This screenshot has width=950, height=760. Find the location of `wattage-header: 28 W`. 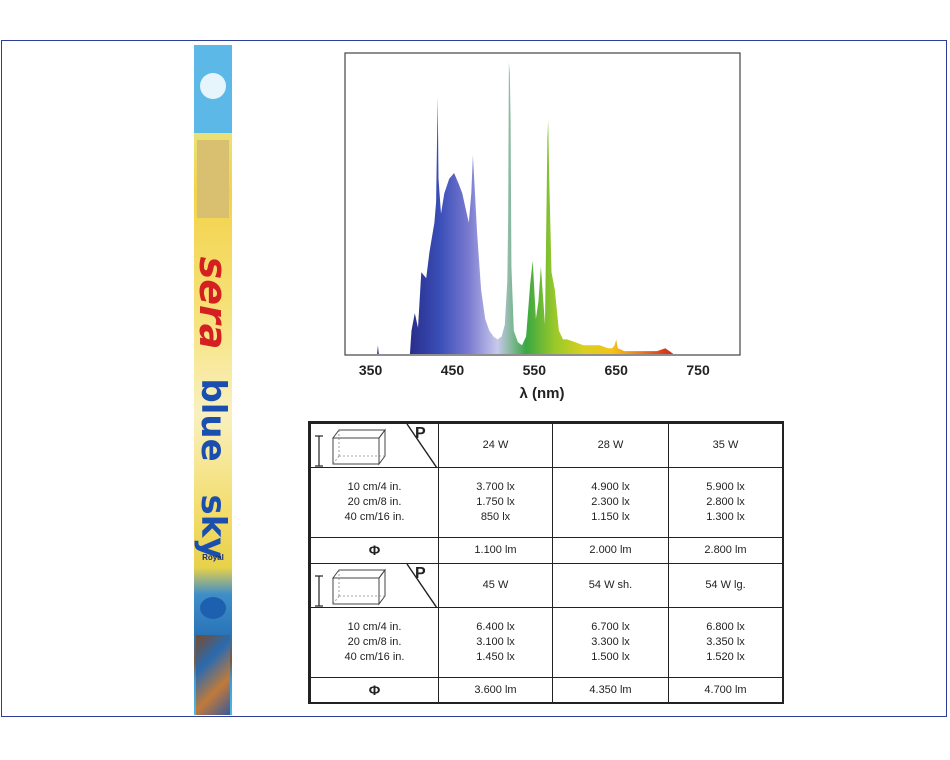

wattage-header: 28 W is located at coordinates (610, 445).